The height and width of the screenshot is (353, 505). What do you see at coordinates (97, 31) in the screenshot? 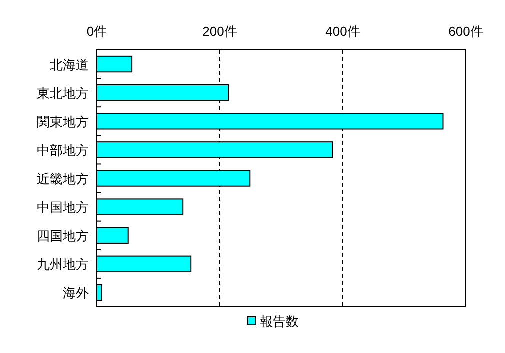
I see `x-tick-label: 0件` at bounding box center [97, 31].